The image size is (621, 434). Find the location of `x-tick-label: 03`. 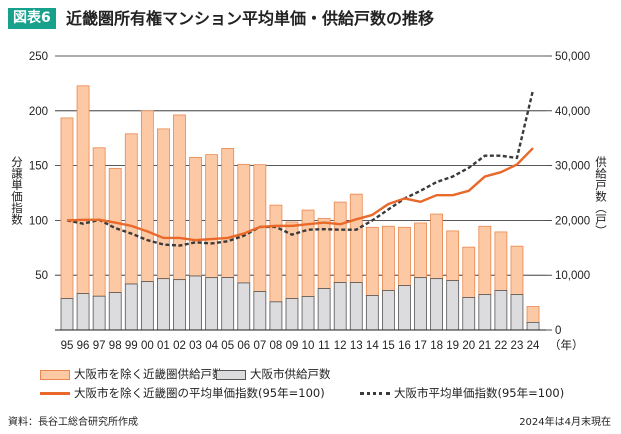

x-tick-label: 03 is located at coordinates (195, 346).